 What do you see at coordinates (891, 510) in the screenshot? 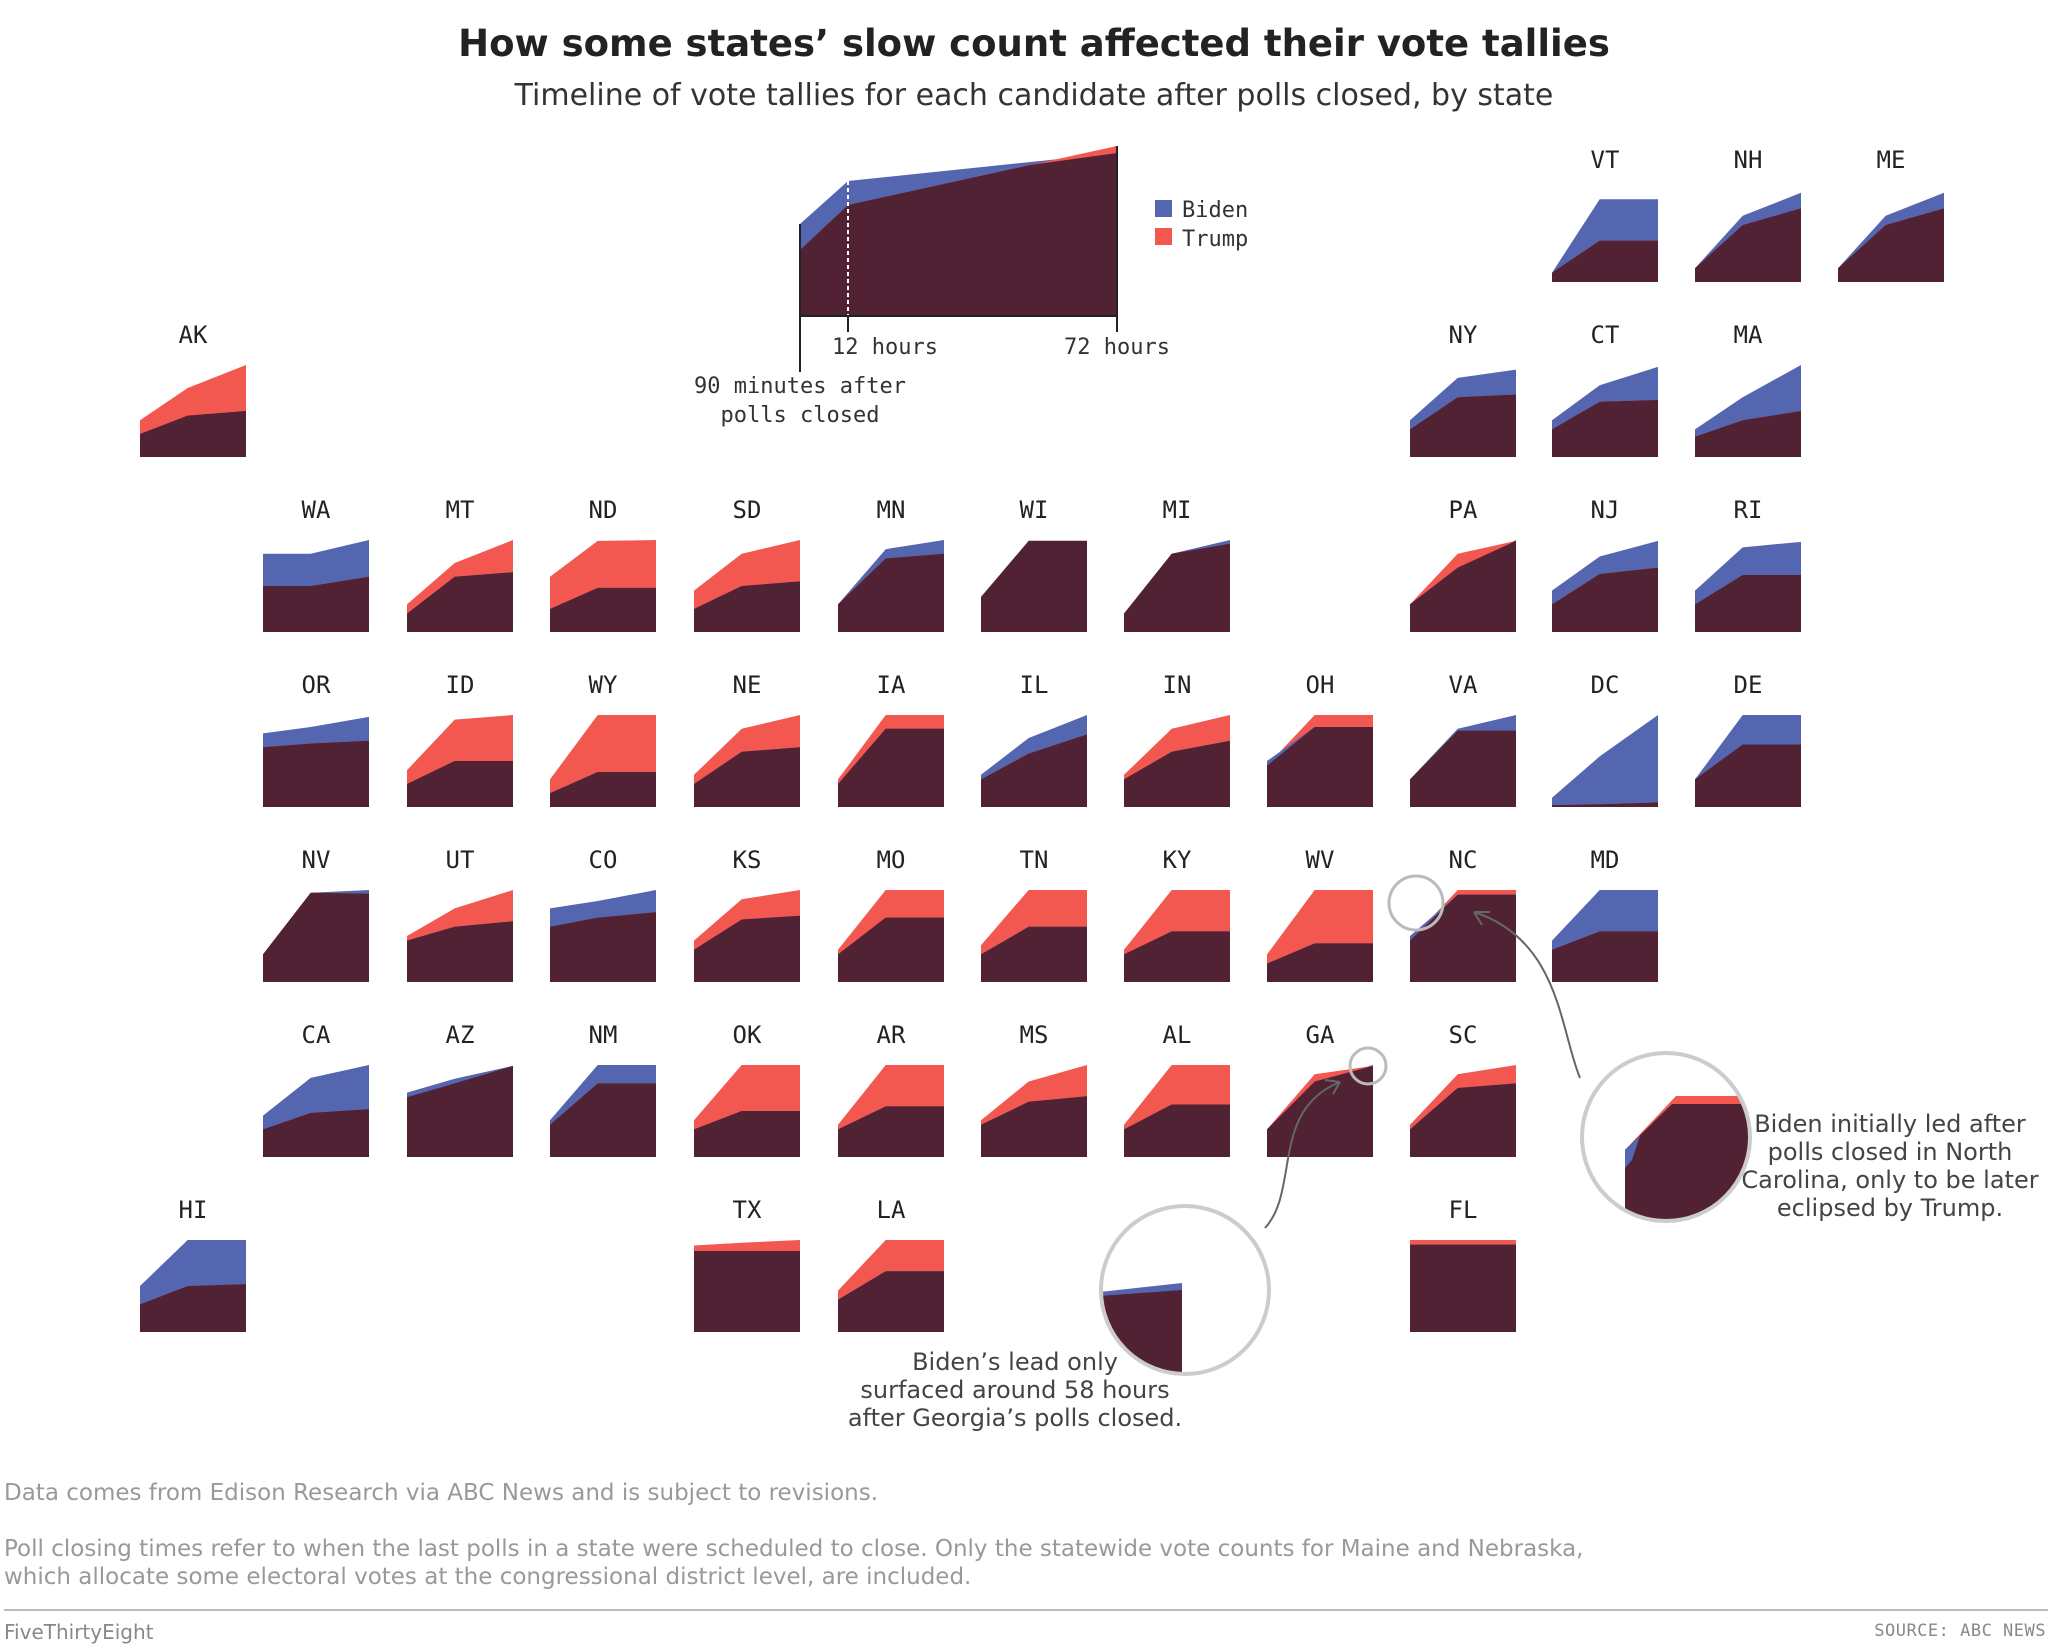
I see `state-label-mn: MN` at bounding box center [891, 510].